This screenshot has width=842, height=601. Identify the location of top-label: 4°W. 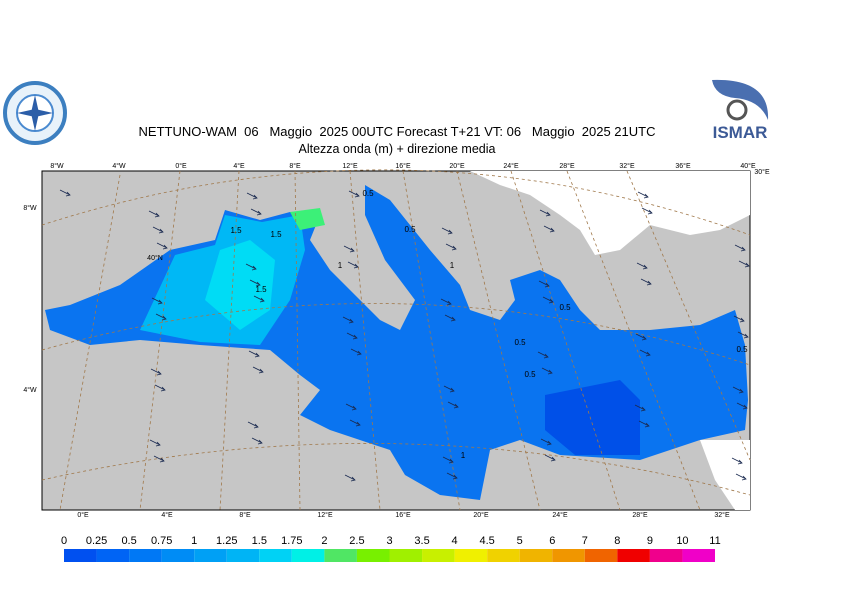
(119, 166).